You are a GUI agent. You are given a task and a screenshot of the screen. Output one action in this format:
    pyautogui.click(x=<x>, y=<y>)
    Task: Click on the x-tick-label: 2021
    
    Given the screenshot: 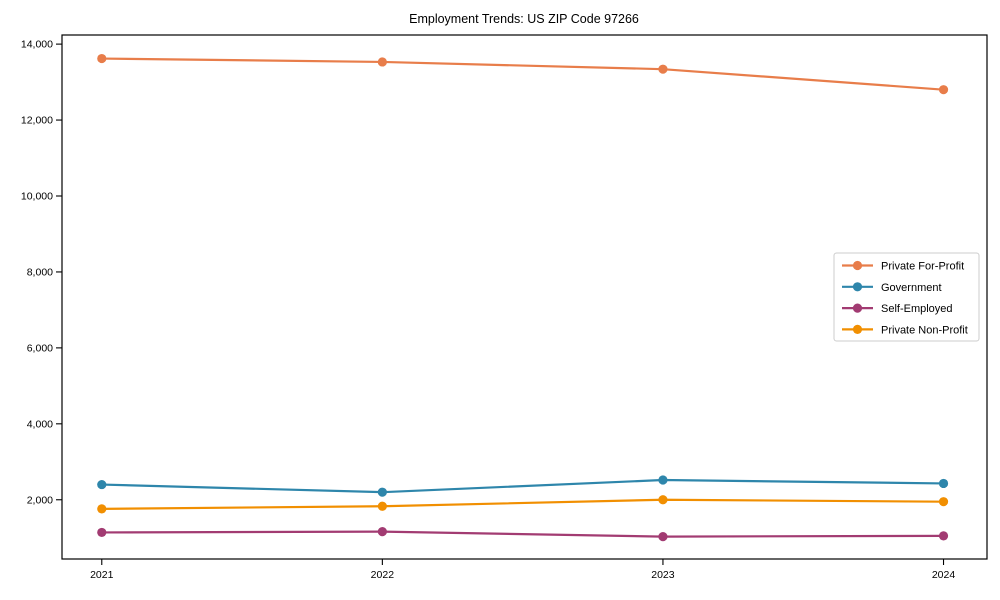 What is the action you would take?
    pyautogui.click(x=102, y=575)
    